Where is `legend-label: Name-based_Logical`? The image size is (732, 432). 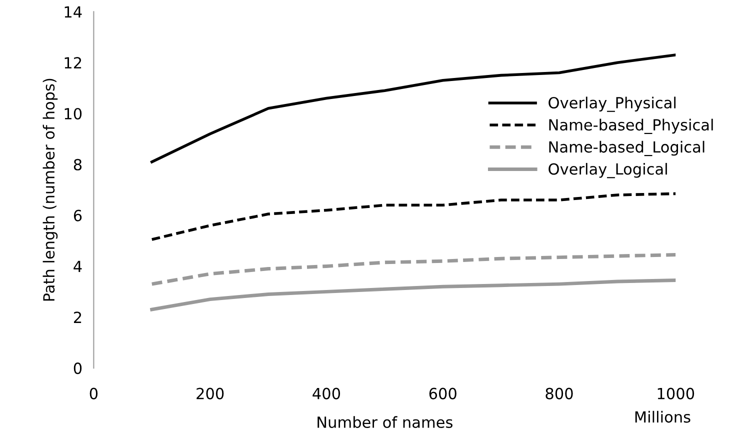
legend-label: Name-based_Logical is located at coordinates (626, 148).